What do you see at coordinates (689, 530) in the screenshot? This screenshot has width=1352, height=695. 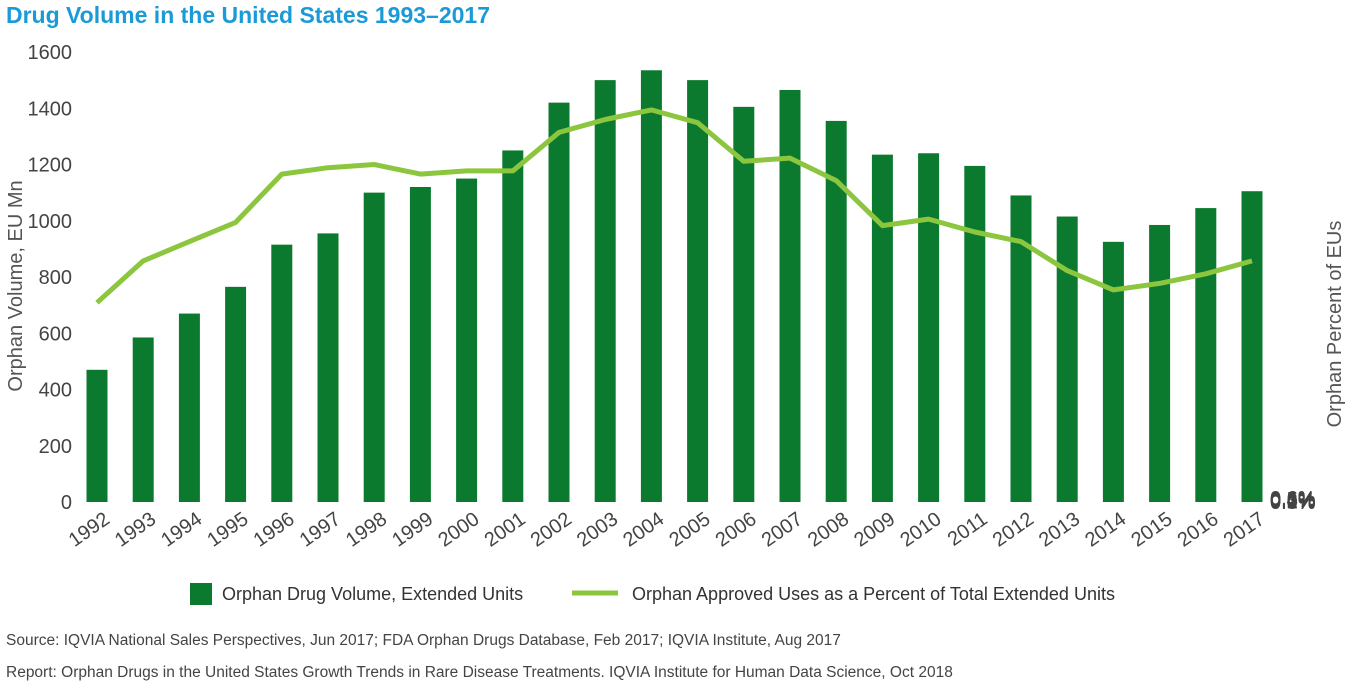 I see `x-tick-label: 2005` at bounding box center [689, 530].